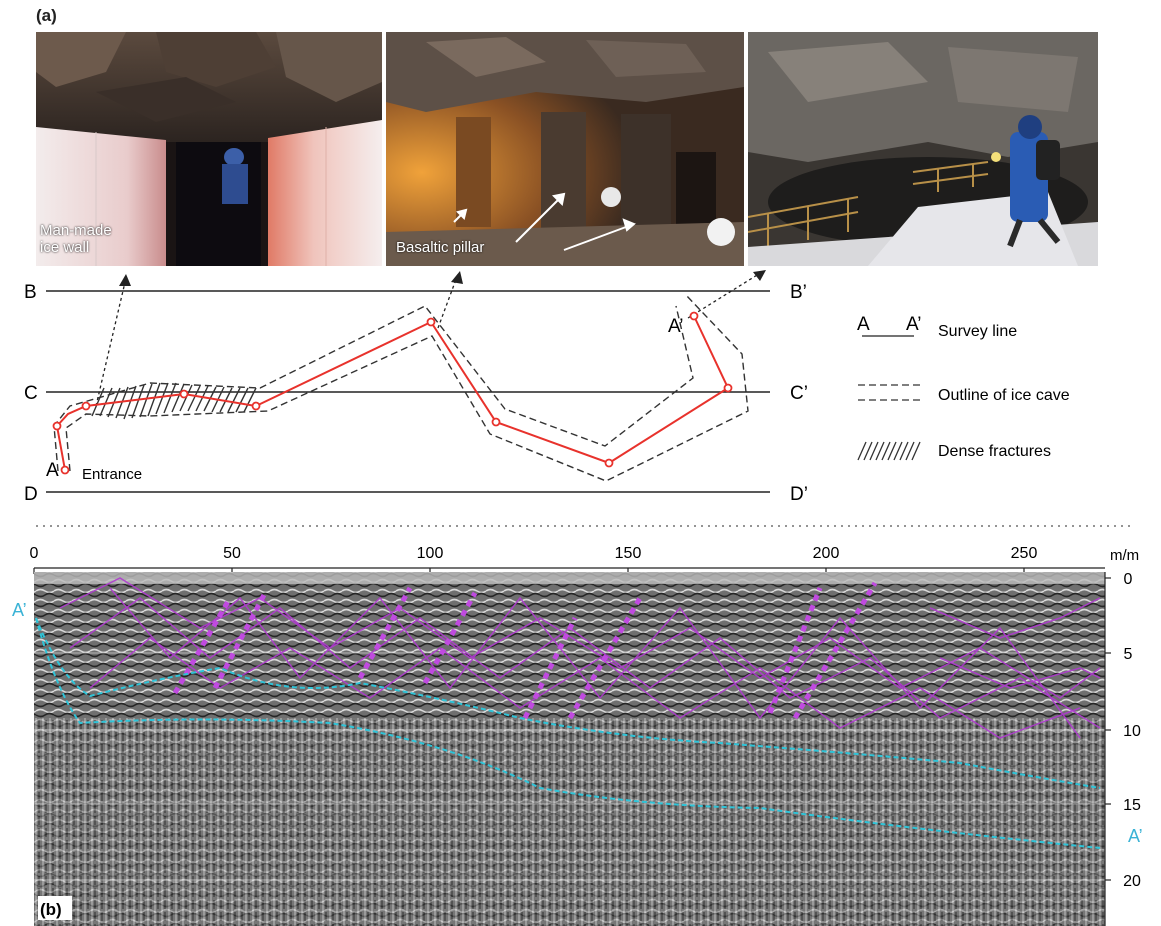 This screenshot has width=1161, height=926. What do you see at coordinates (19, 610) in the screenshot?
I see `profile-start-label: A’` at bounding box center [19, 610].